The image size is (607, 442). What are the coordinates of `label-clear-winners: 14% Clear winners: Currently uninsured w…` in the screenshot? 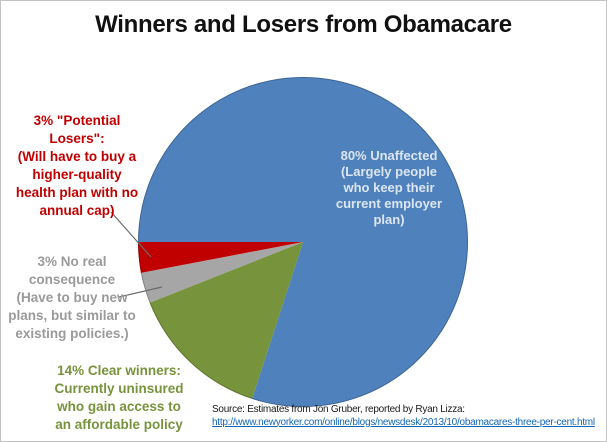 It's located at (119, 397).